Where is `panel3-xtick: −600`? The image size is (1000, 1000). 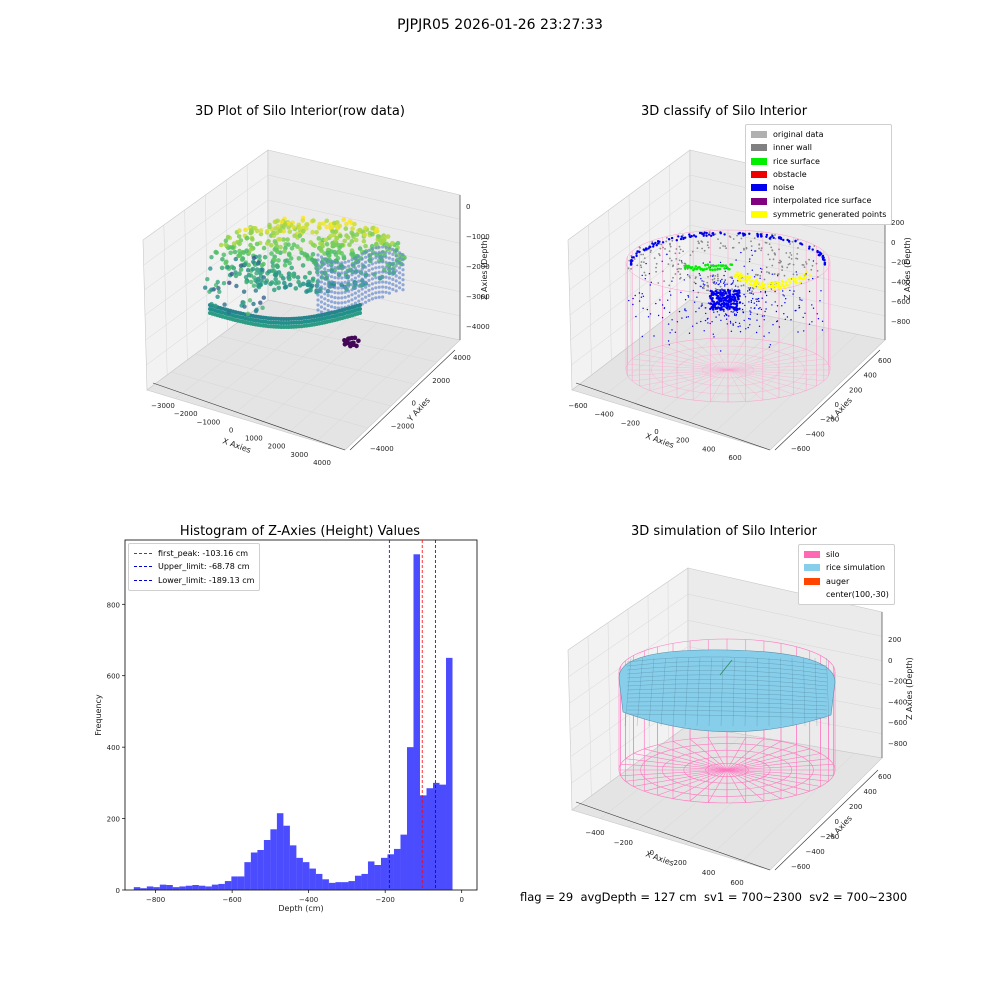 panel3-xtick: −600 is located at coordinates (232, 900).